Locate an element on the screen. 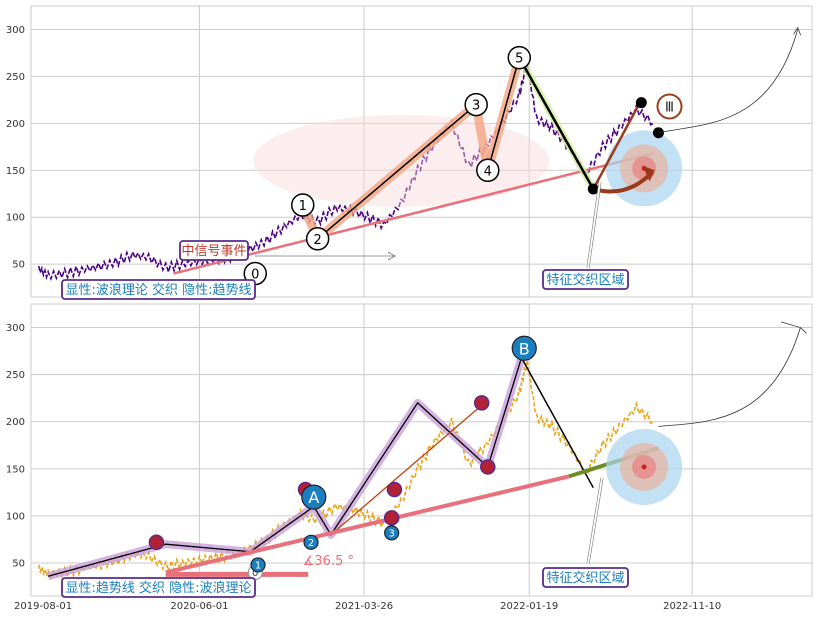 Image resolution: width=819 pixels, height=617 pixels. legend-label: 显性:波浪理论 交织 隐性:趋势线 is located at coordinates (158, 290).